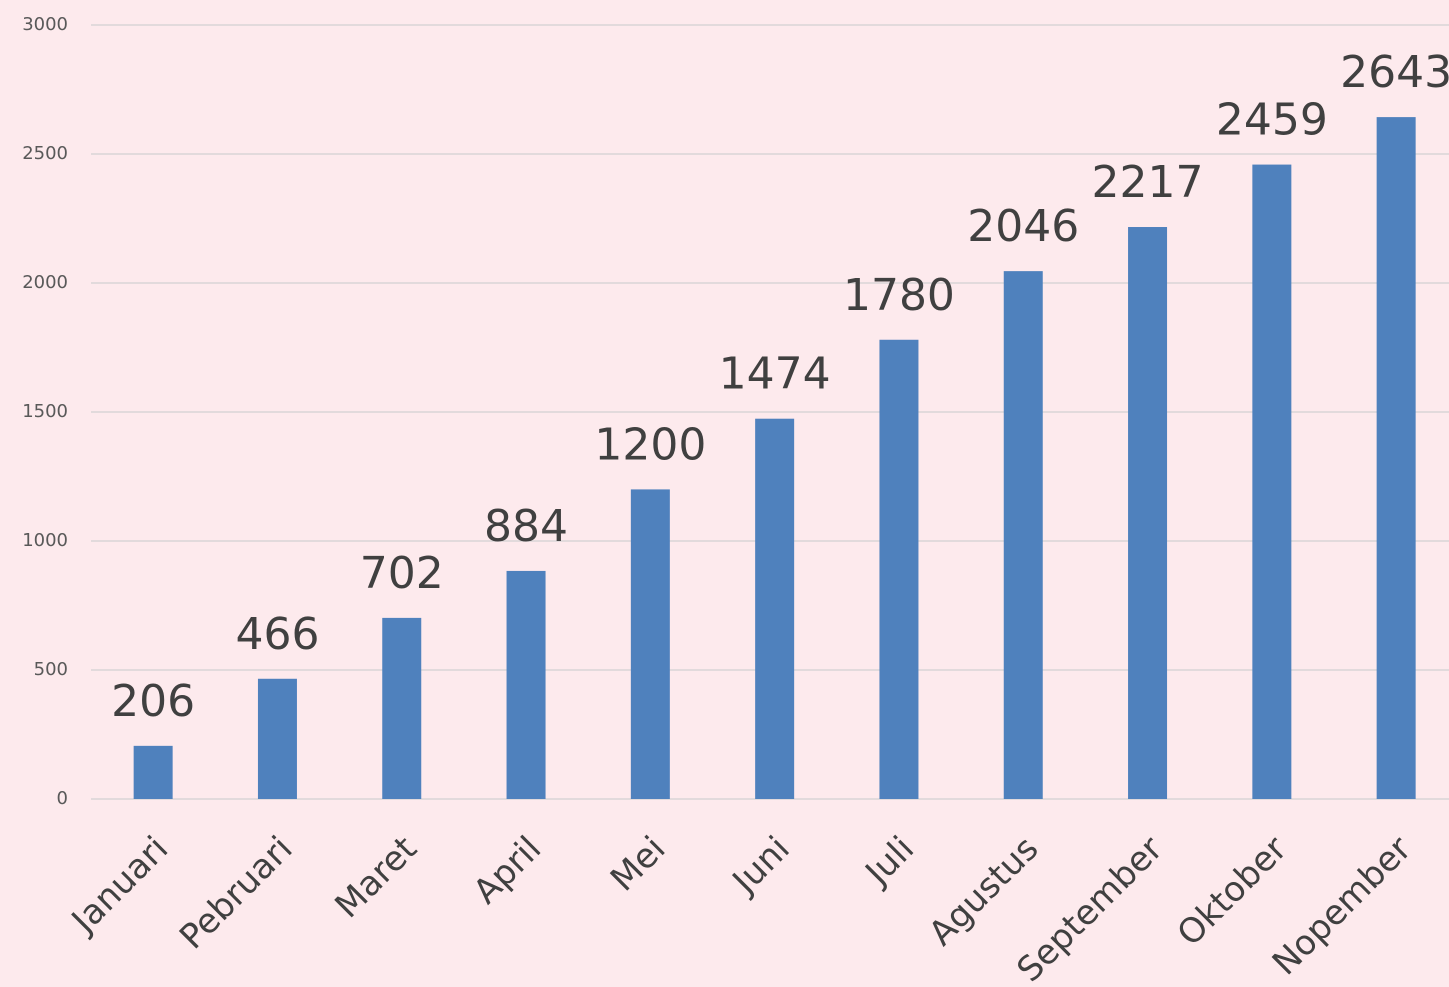  I want to click on data-label: 1474, so click(775, 374).